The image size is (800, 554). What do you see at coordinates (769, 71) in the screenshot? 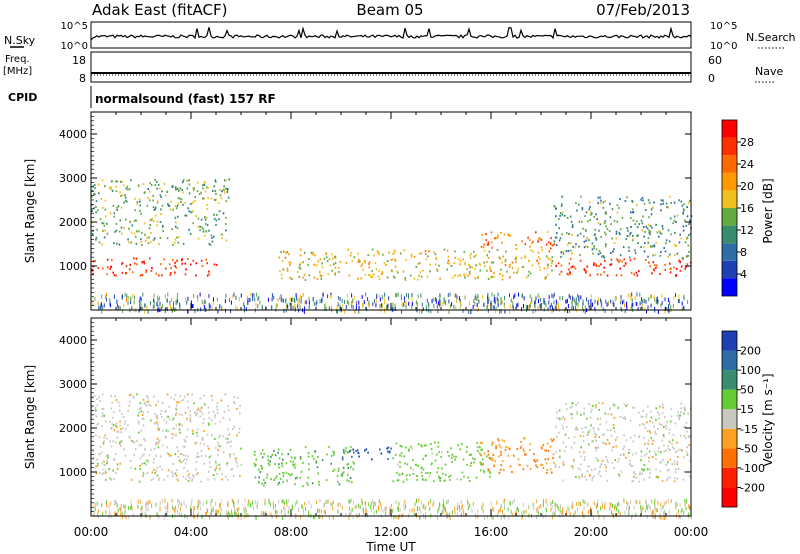
I see `nave-label: Nave` at bounding box center [769, 71].